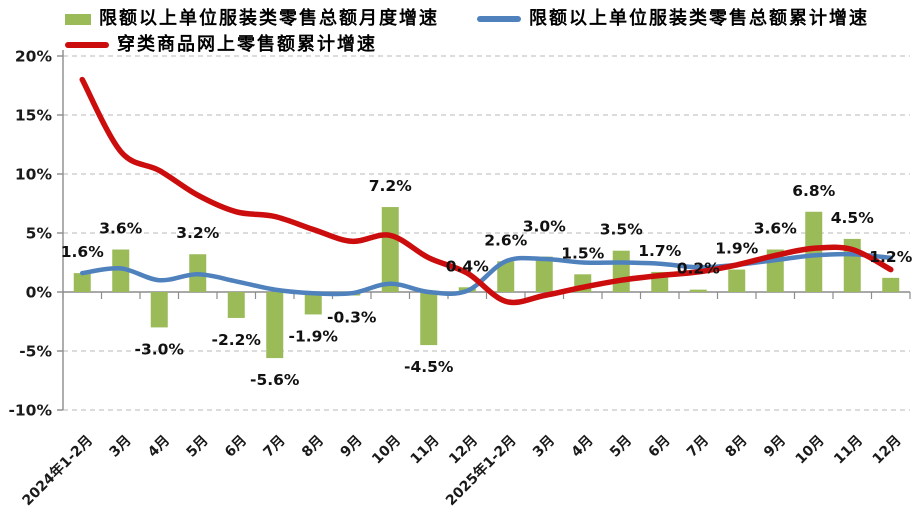 The height and width of the screenshot is (526, 920). Describe the element at coordinates (505, 240) in the screenshot. I see `bar-value-label: 2.6%` at that location.